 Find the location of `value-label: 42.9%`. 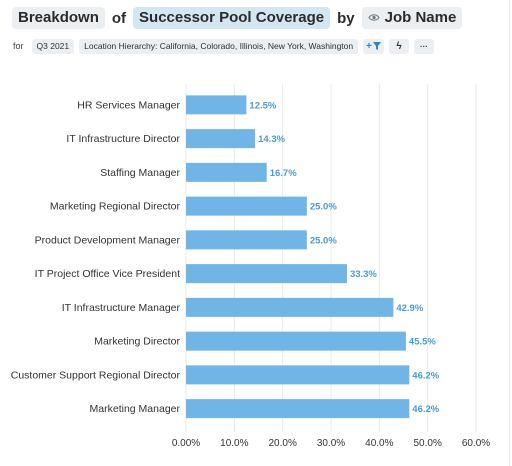

value-label: 42.9% is located at coordinates (409, 308).